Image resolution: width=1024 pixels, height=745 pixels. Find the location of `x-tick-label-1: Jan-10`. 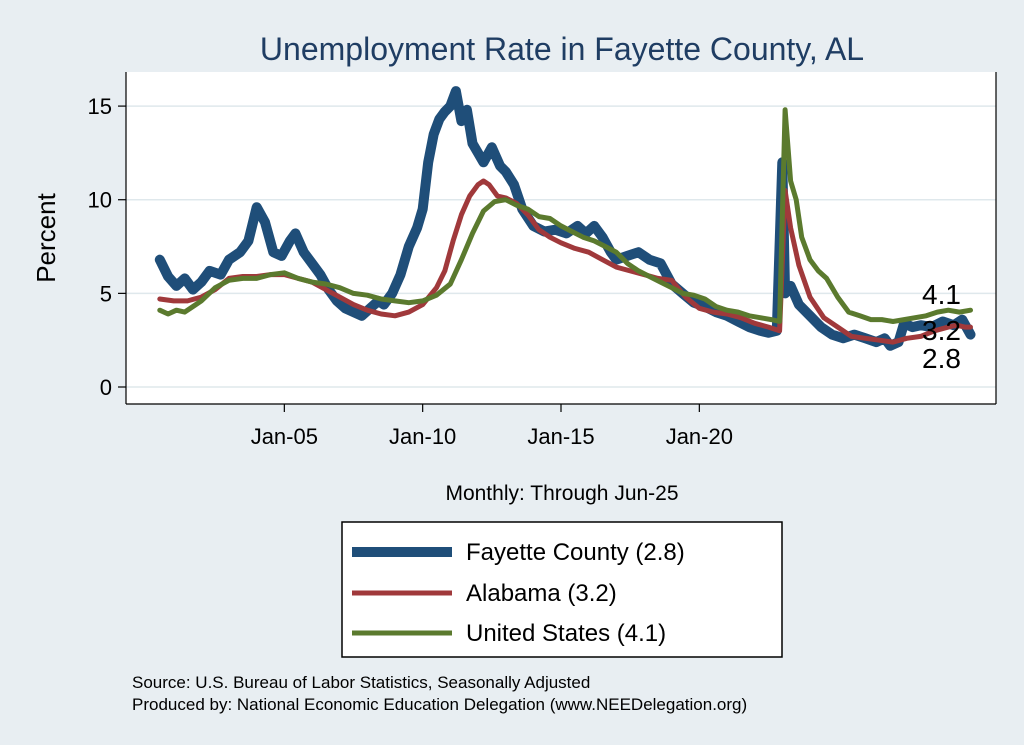

x-tick-label-1: Jan-10 is located at coordinates (422, 436).